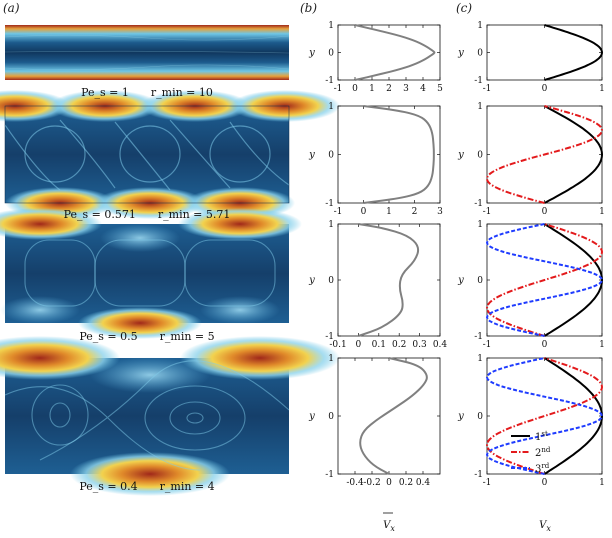 The width and height of the screenshot is (612, 538). What do you see at coordinates (379, 345) in the screenshot?
I see `xtick-label-b3-2: 0.1` at bounding box center [379, 345].